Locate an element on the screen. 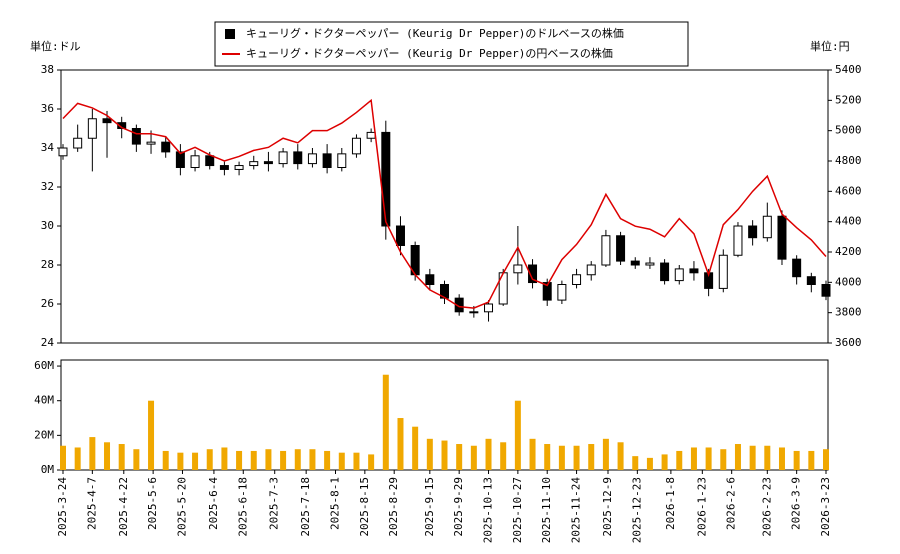 The image size is (900, 554). y-tick-label: 34 is located at coordinates (48, 147).